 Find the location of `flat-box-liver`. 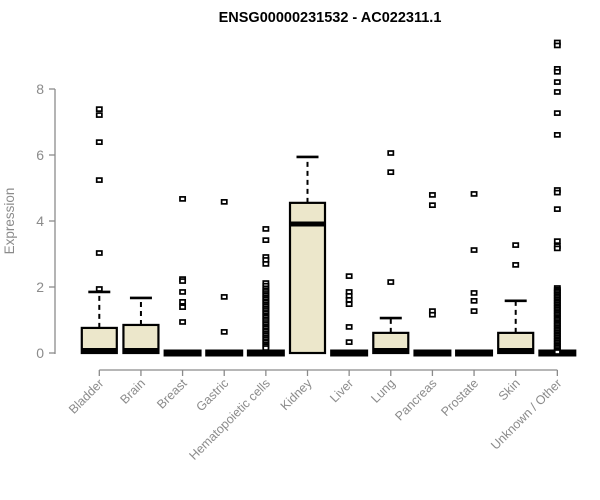

flat-box-liver is located at coordinates (349, 353).